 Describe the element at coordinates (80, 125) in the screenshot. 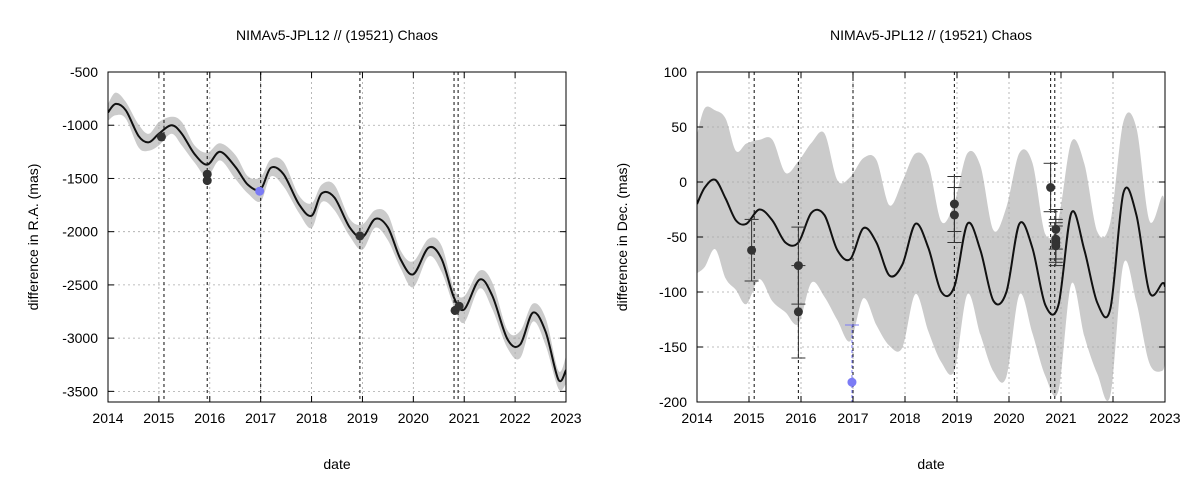

I see `y-tick-label: -1000` at that location.